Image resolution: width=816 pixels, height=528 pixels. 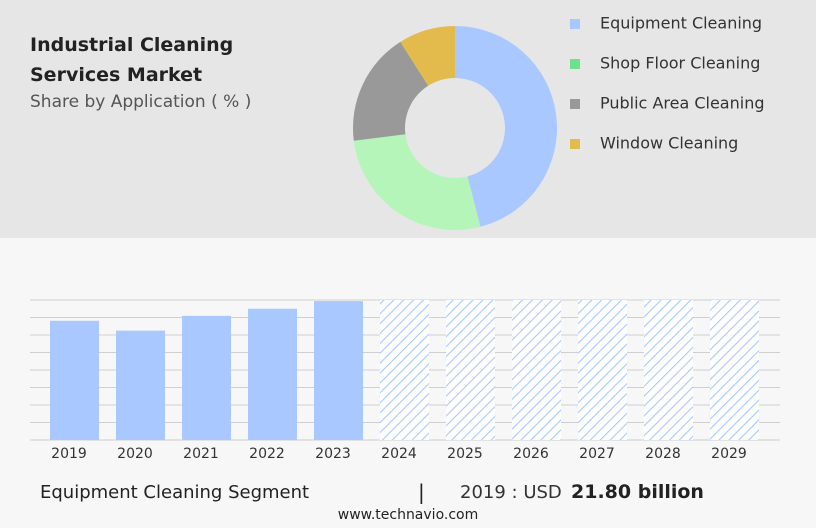 I want to click on segment-value: 21.80 billion, so click(x=637, y=492).